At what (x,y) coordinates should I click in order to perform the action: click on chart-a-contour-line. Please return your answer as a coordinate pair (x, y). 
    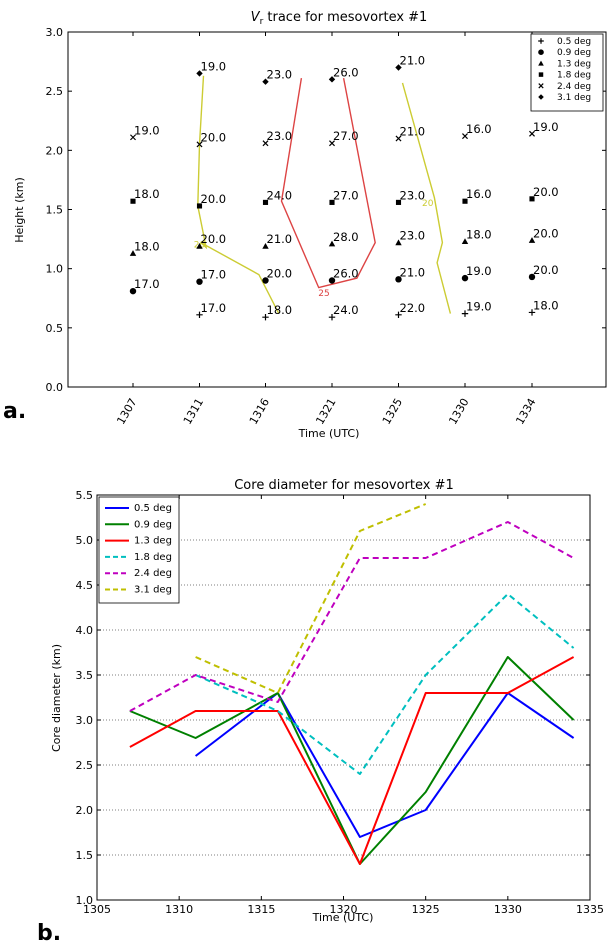
    Looking at the image, I should click on (426, 198).